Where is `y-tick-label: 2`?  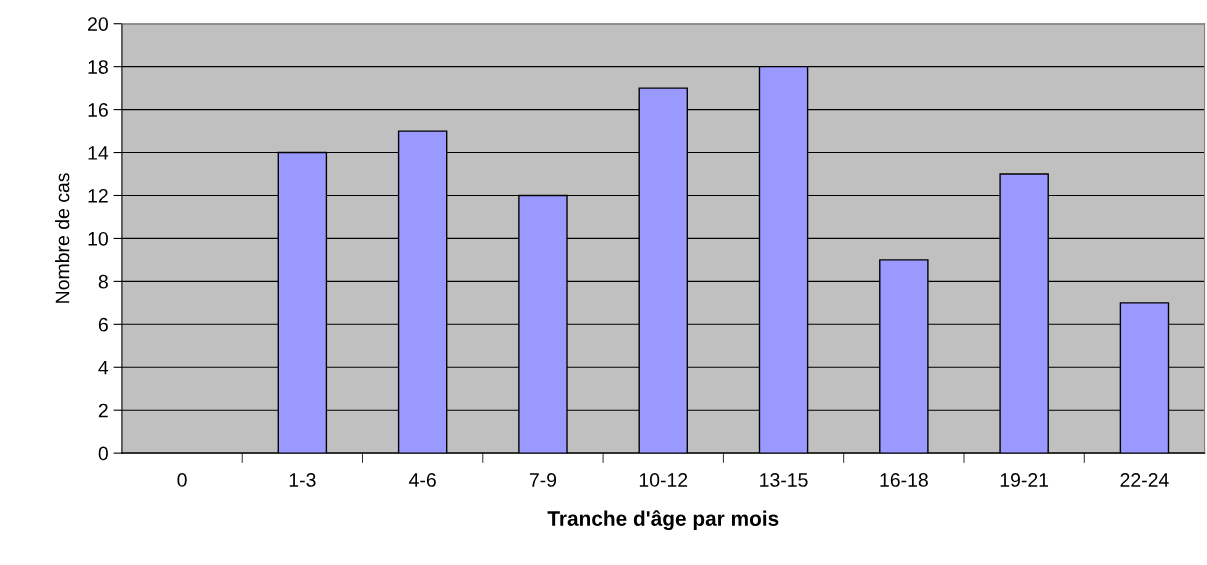
y-tick-label: 2 is located at coordinates (103, 410).